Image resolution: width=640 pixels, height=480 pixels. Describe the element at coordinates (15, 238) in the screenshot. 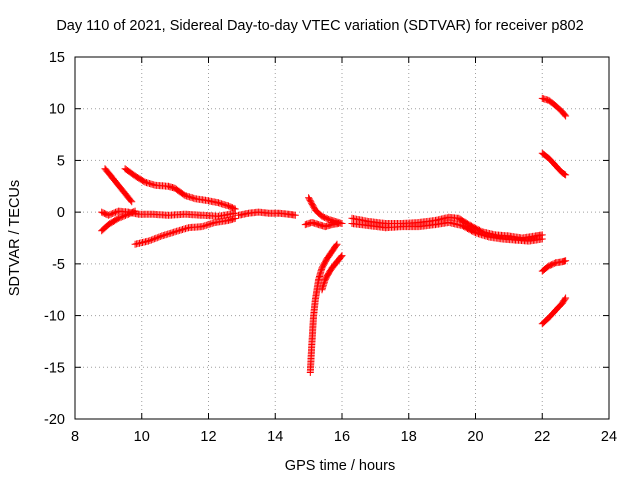

I see `y-axis-label: SDTVAR / TECUs` at that location.